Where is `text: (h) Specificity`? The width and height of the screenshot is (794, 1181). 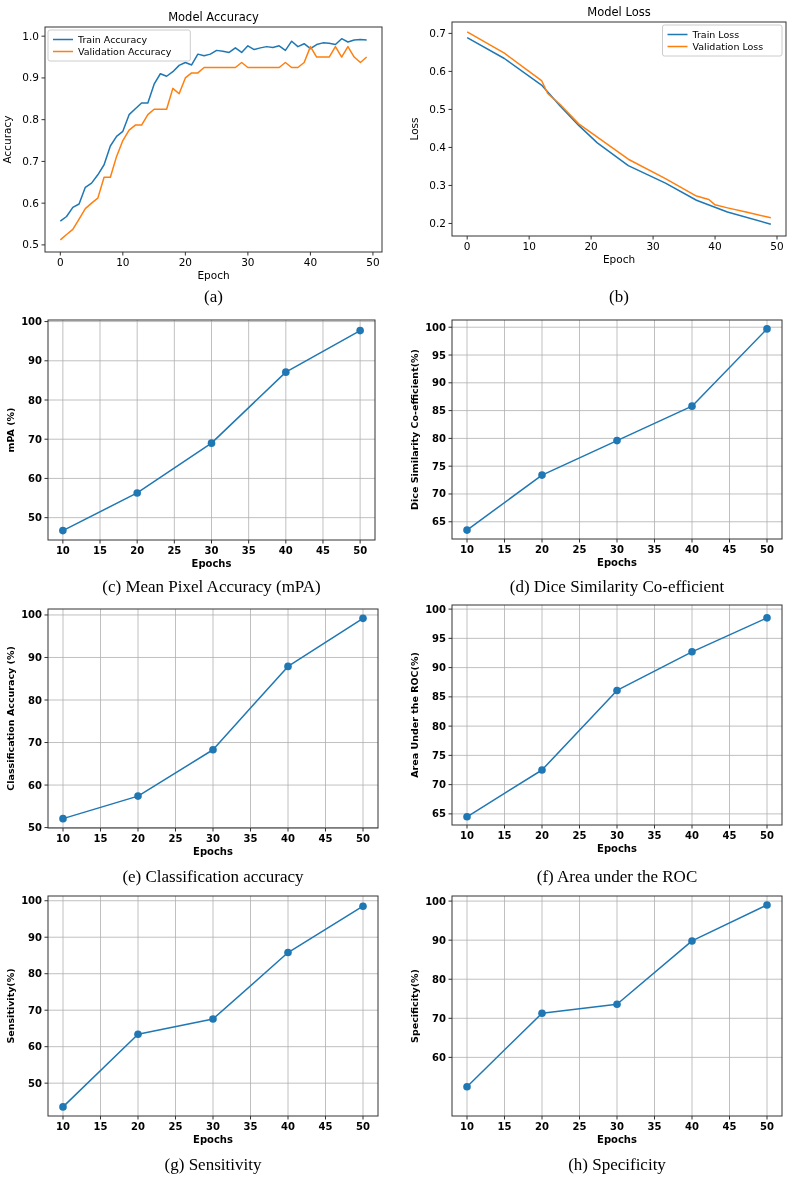
text: (h) Specificity is located at coordinates (617, 1164).